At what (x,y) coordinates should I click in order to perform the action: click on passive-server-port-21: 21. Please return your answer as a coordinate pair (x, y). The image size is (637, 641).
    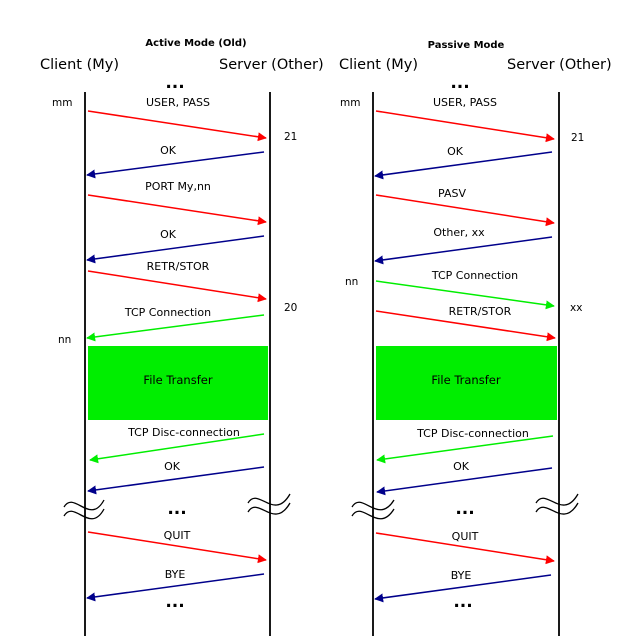
    Looking at the image, I should click on (577, 138).